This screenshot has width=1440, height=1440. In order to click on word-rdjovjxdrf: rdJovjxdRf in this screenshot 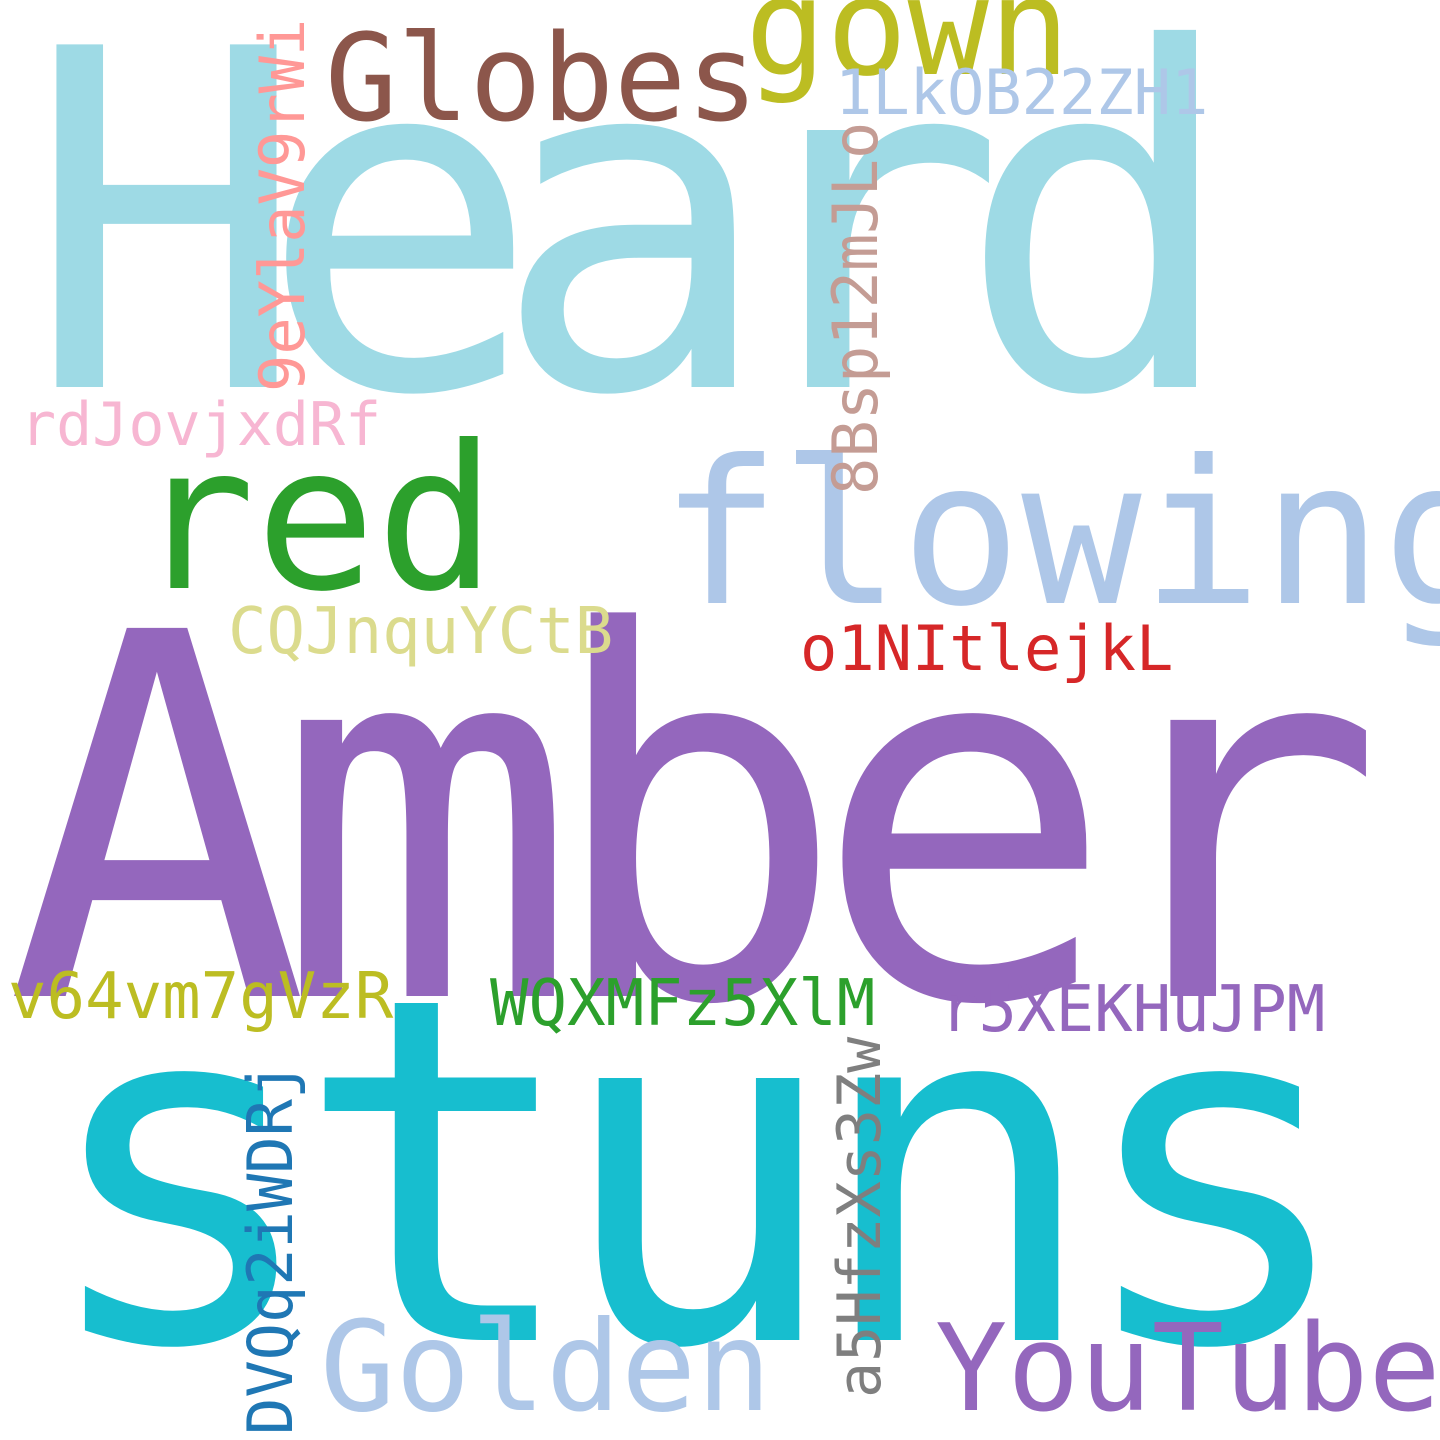, I will do `click(201, 425)`.